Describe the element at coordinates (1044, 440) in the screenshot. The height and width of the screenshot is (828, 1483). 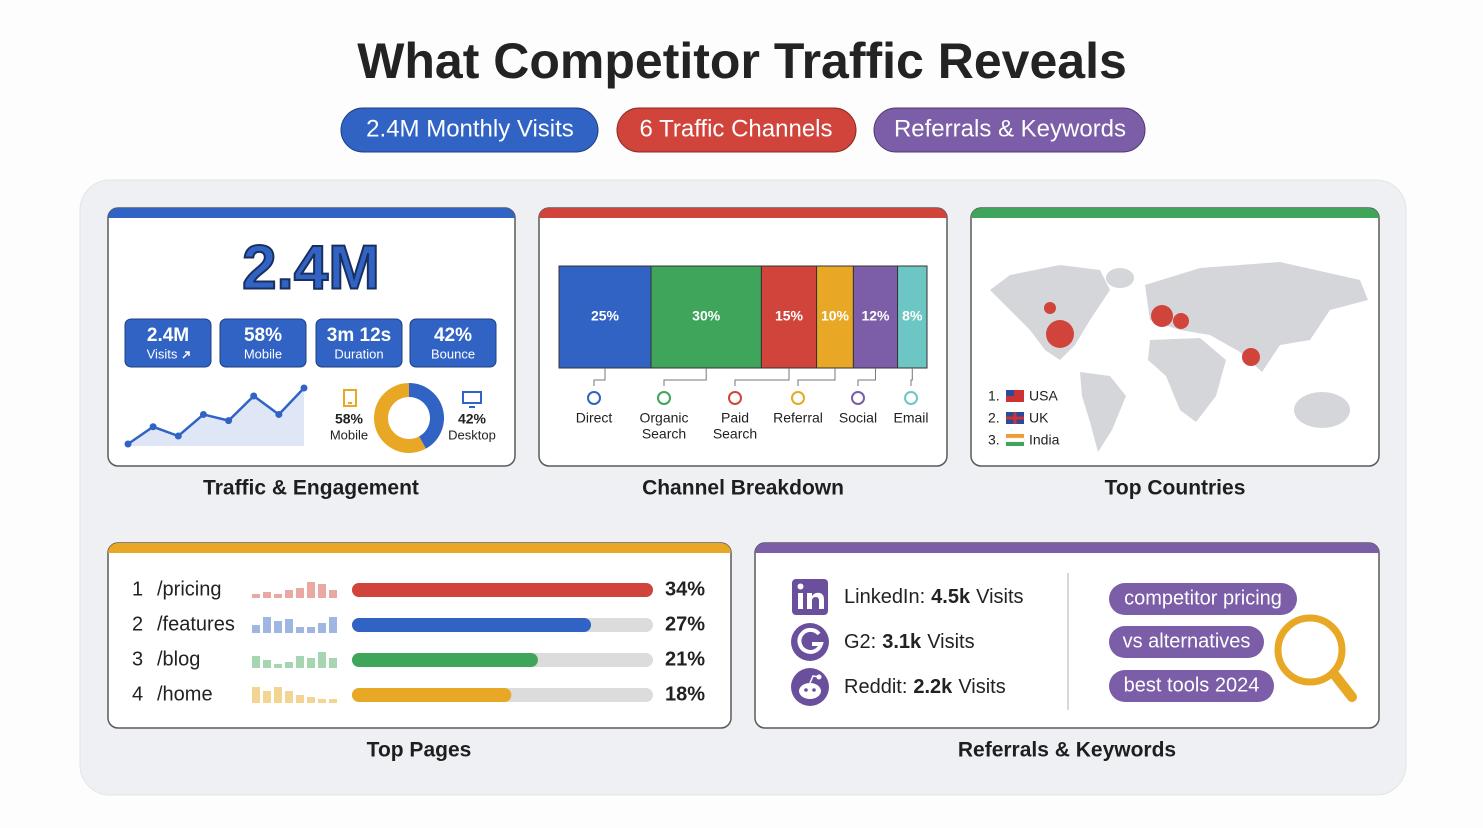
I see `country-name: India` at that location.